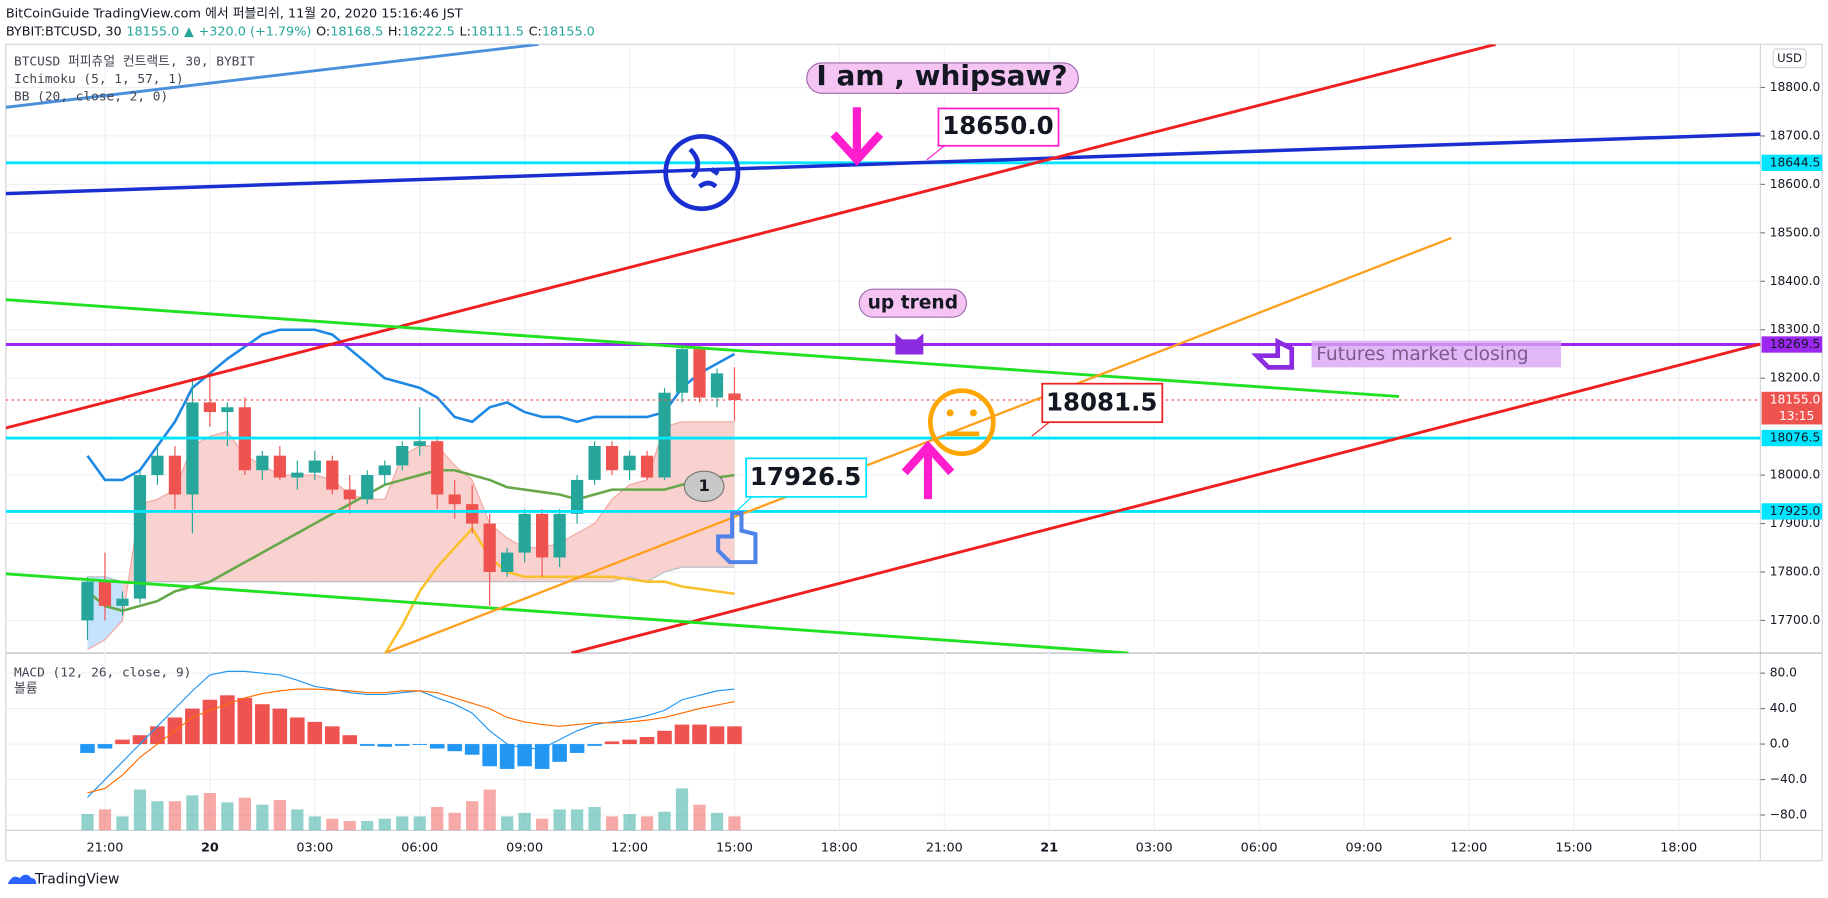 This screenshot has height=898, width=1828. What do you see at coordinates (1795, 511) in the screenshot?
I see `level-label: 17925.0` at bounding box center [1795, 511].